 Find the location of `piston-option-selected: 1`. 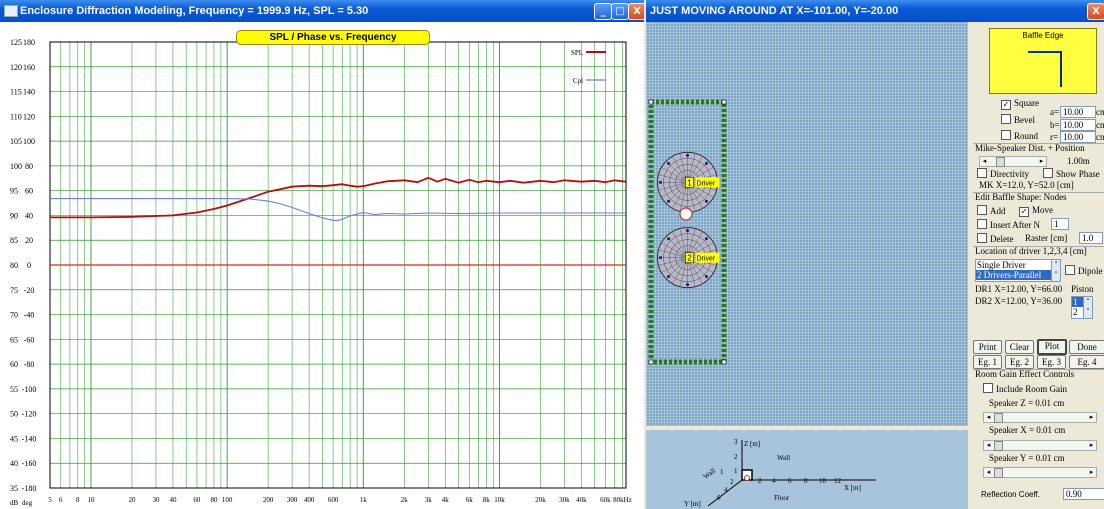

piston-option-selected: 1 is located at coordinates (1077, 302).